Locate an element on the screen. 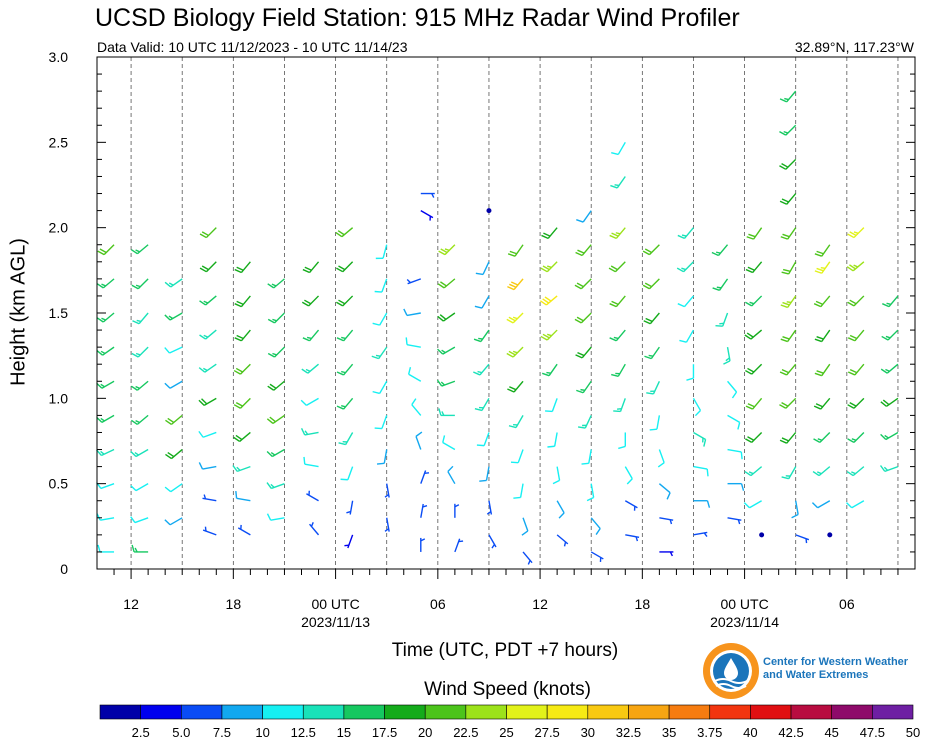  logo-line-1: Center for Western Weather is located at coordinates (836, 662).